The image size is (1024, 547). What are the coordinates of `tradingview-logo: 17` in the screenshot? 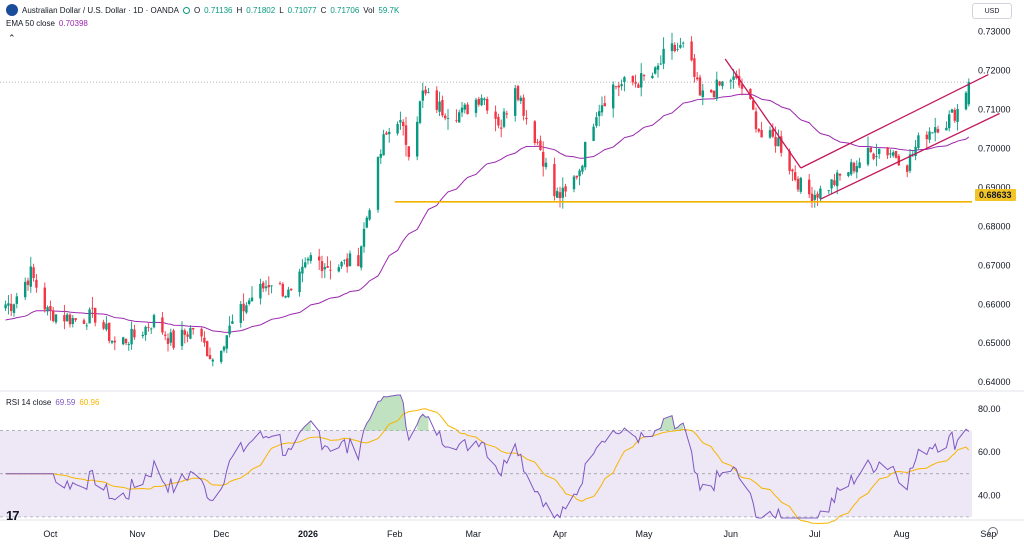 It's located at (13, 515).